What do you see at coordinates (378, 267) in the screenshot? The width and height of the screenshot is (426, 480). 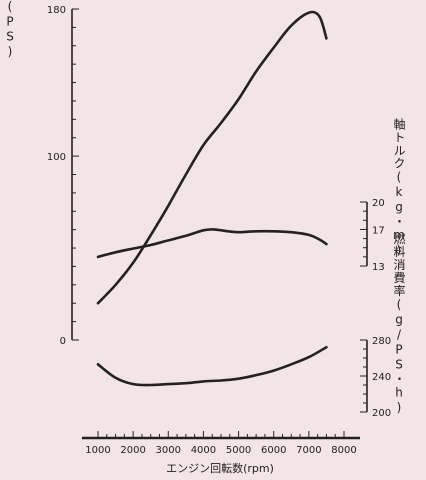 I see `torque-tick-label: 13` at bounding box center [378, 267].